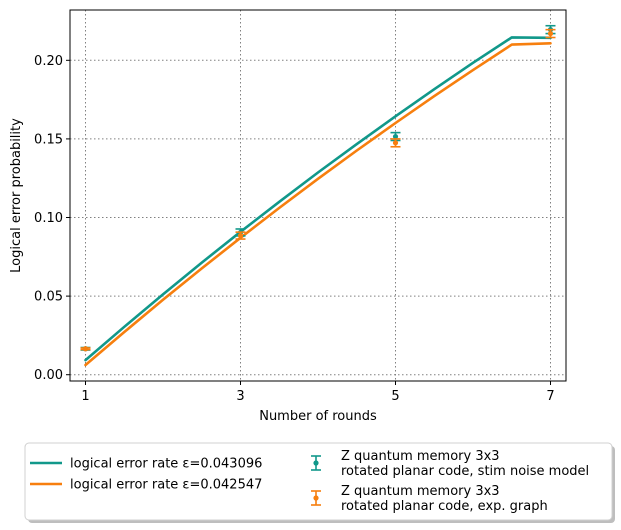  What do you see at coordinates (444, 506) in the screenshot?
I see `legend-label: rotated planar code, exp. graph` at bounding box center [444, 506].